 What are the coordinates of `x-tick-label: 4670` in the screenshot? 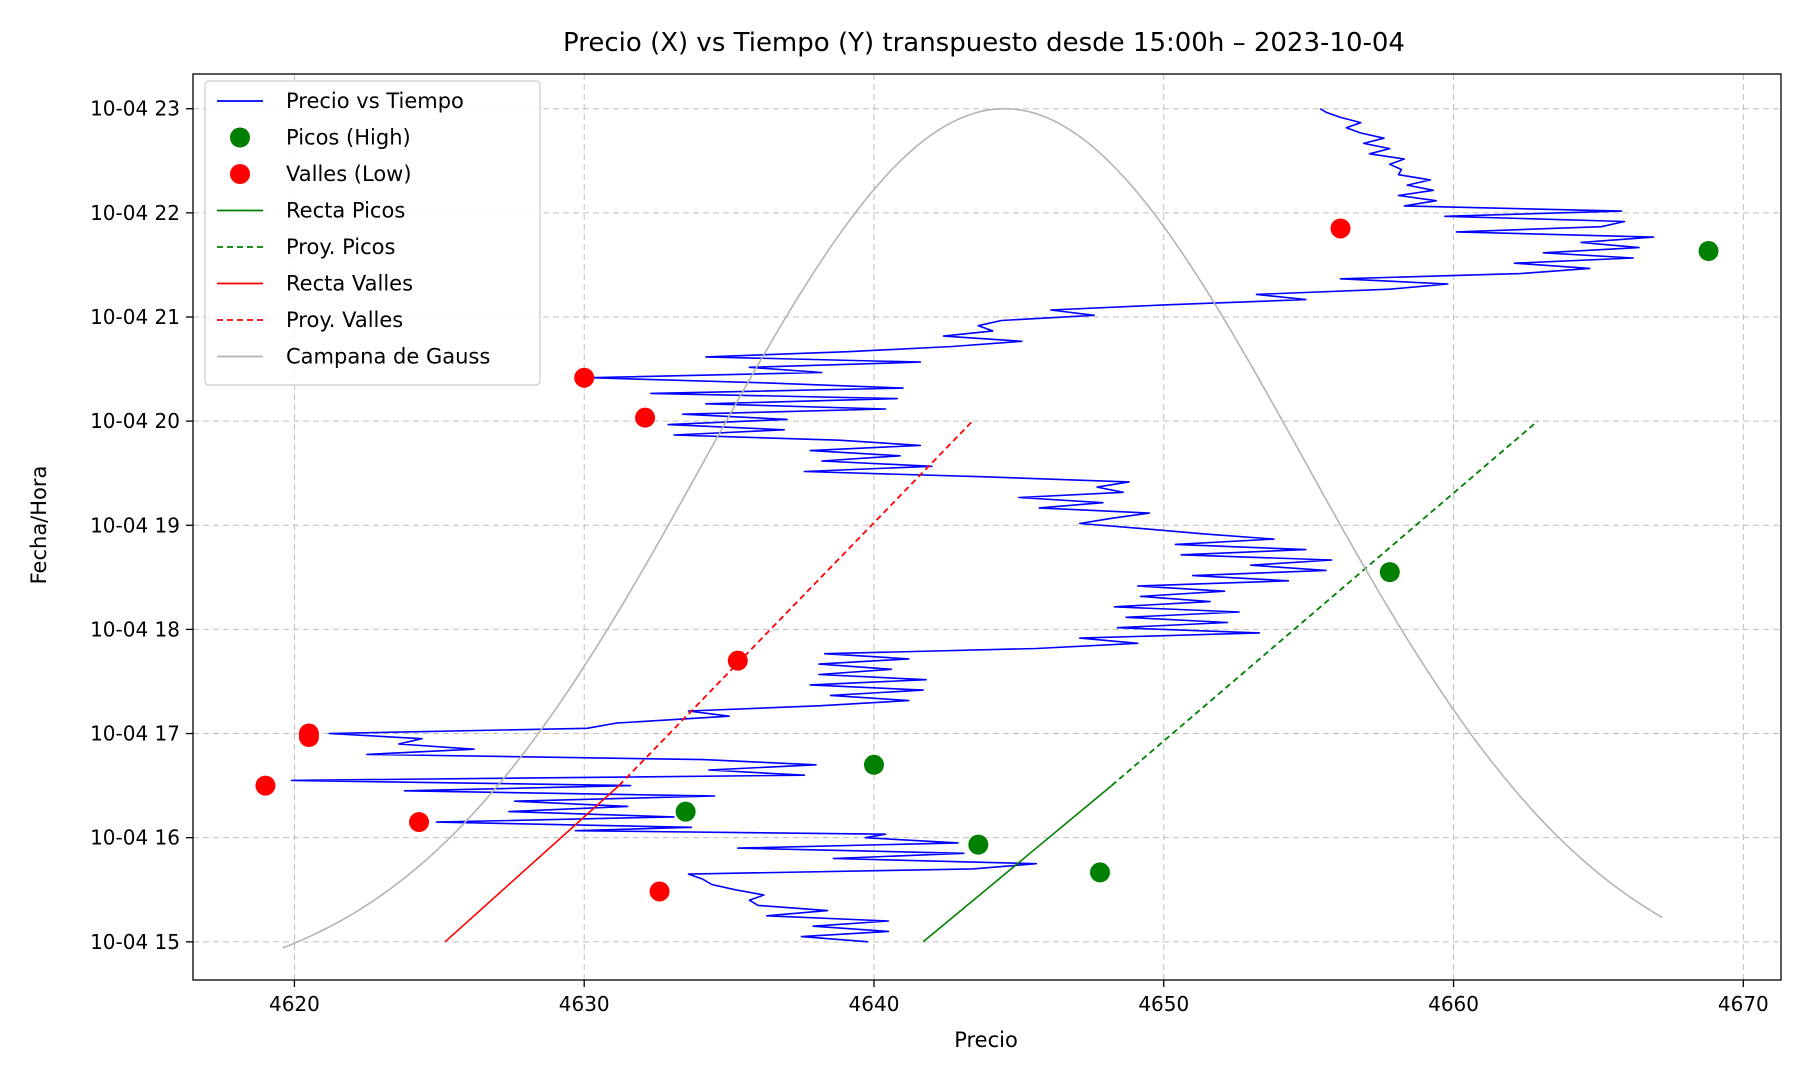 It's located at (1743, 1004).